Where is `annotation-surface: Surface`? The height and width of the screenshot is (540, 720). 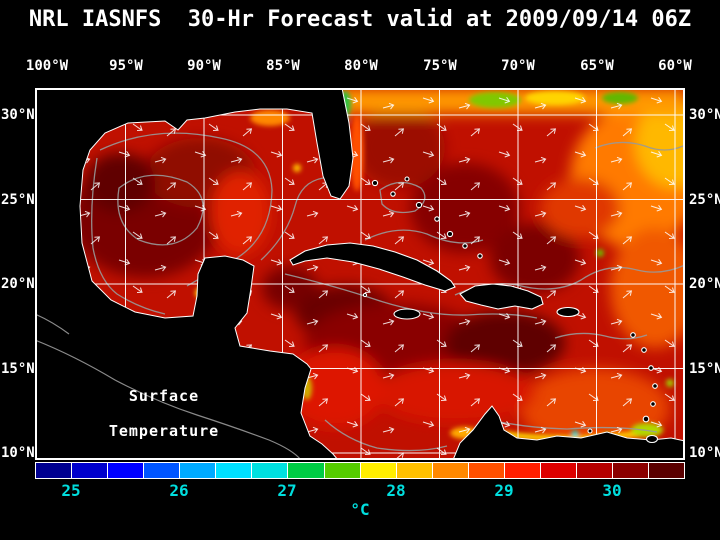
annotation-surface: Surface is located at coordinates (164, 396).